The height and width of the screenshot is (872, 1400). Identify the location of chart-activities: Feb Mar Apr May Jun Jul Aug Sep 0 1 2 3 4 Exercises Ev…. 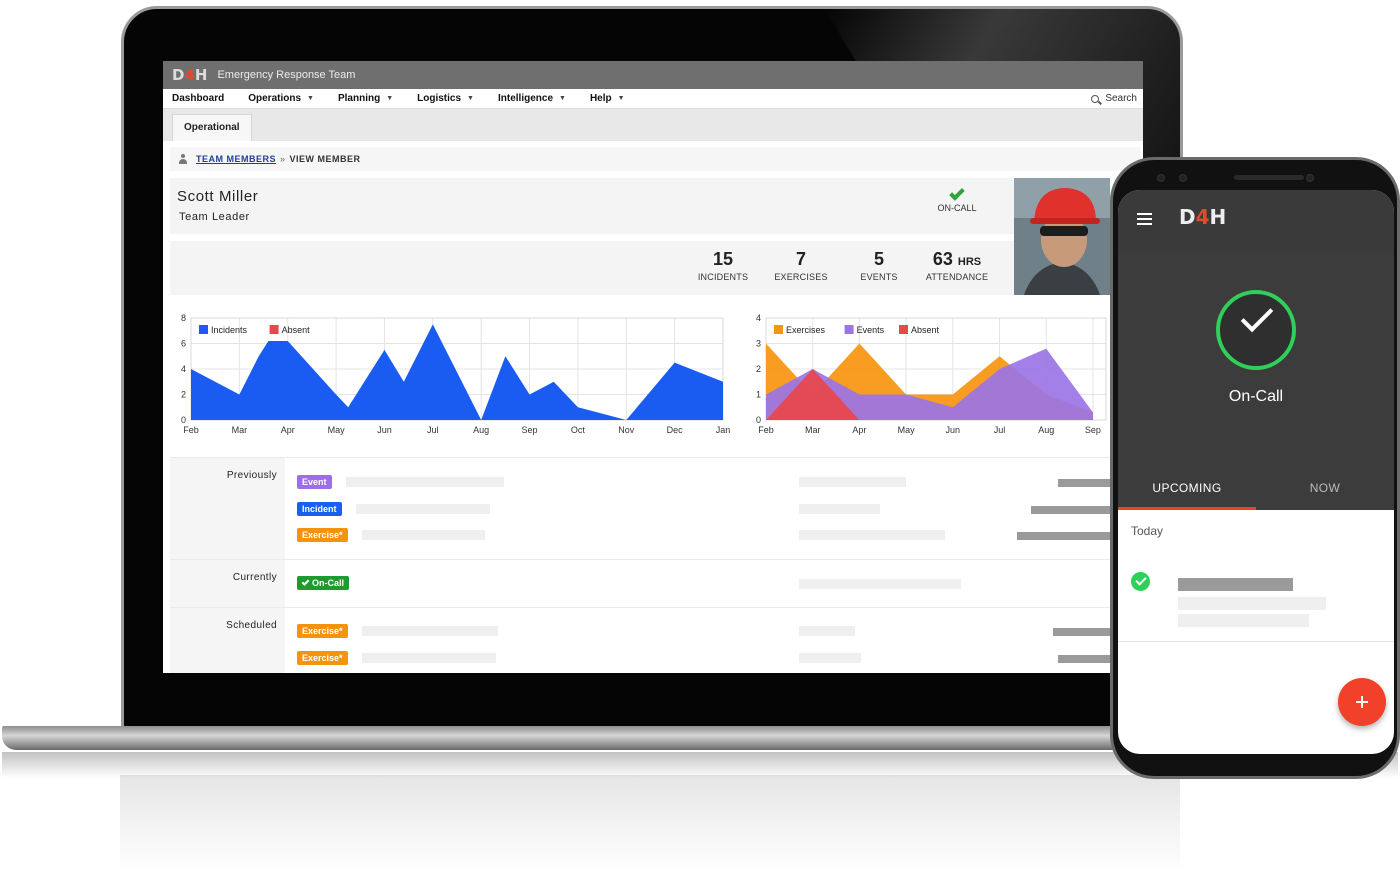
(931, 371).